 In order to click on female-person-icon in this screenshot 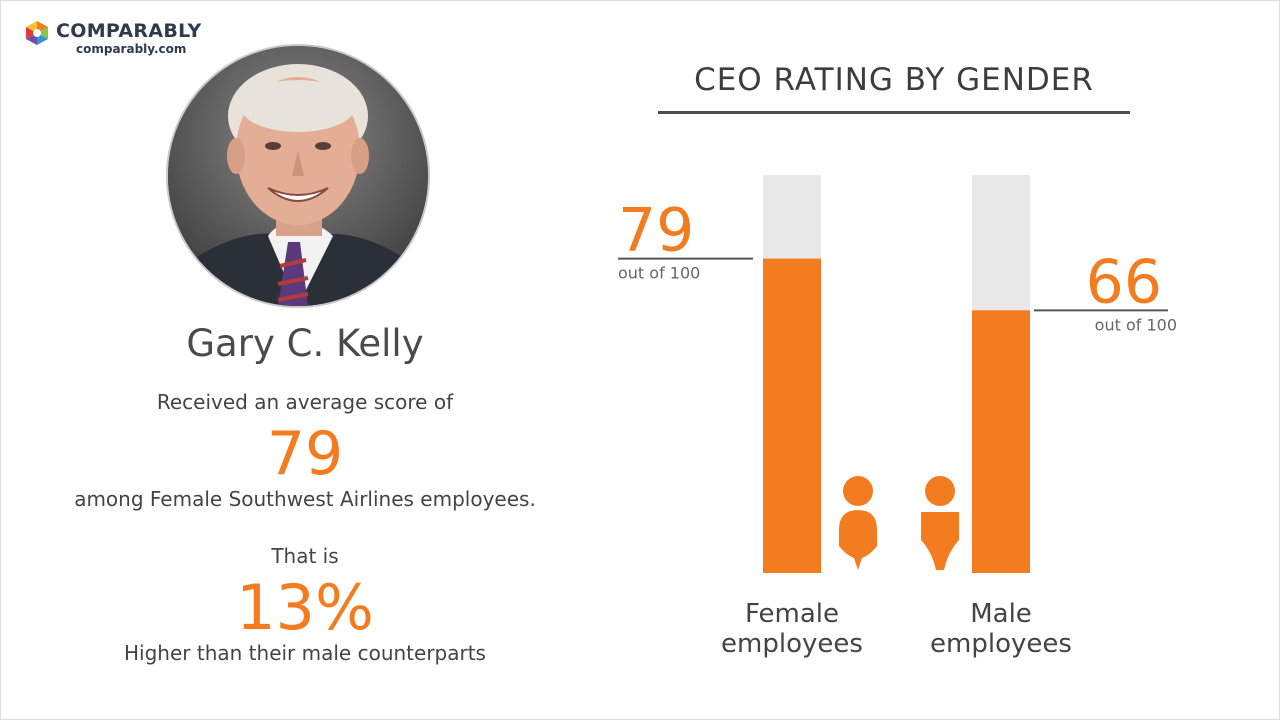, I will do `click(858, 540)`.